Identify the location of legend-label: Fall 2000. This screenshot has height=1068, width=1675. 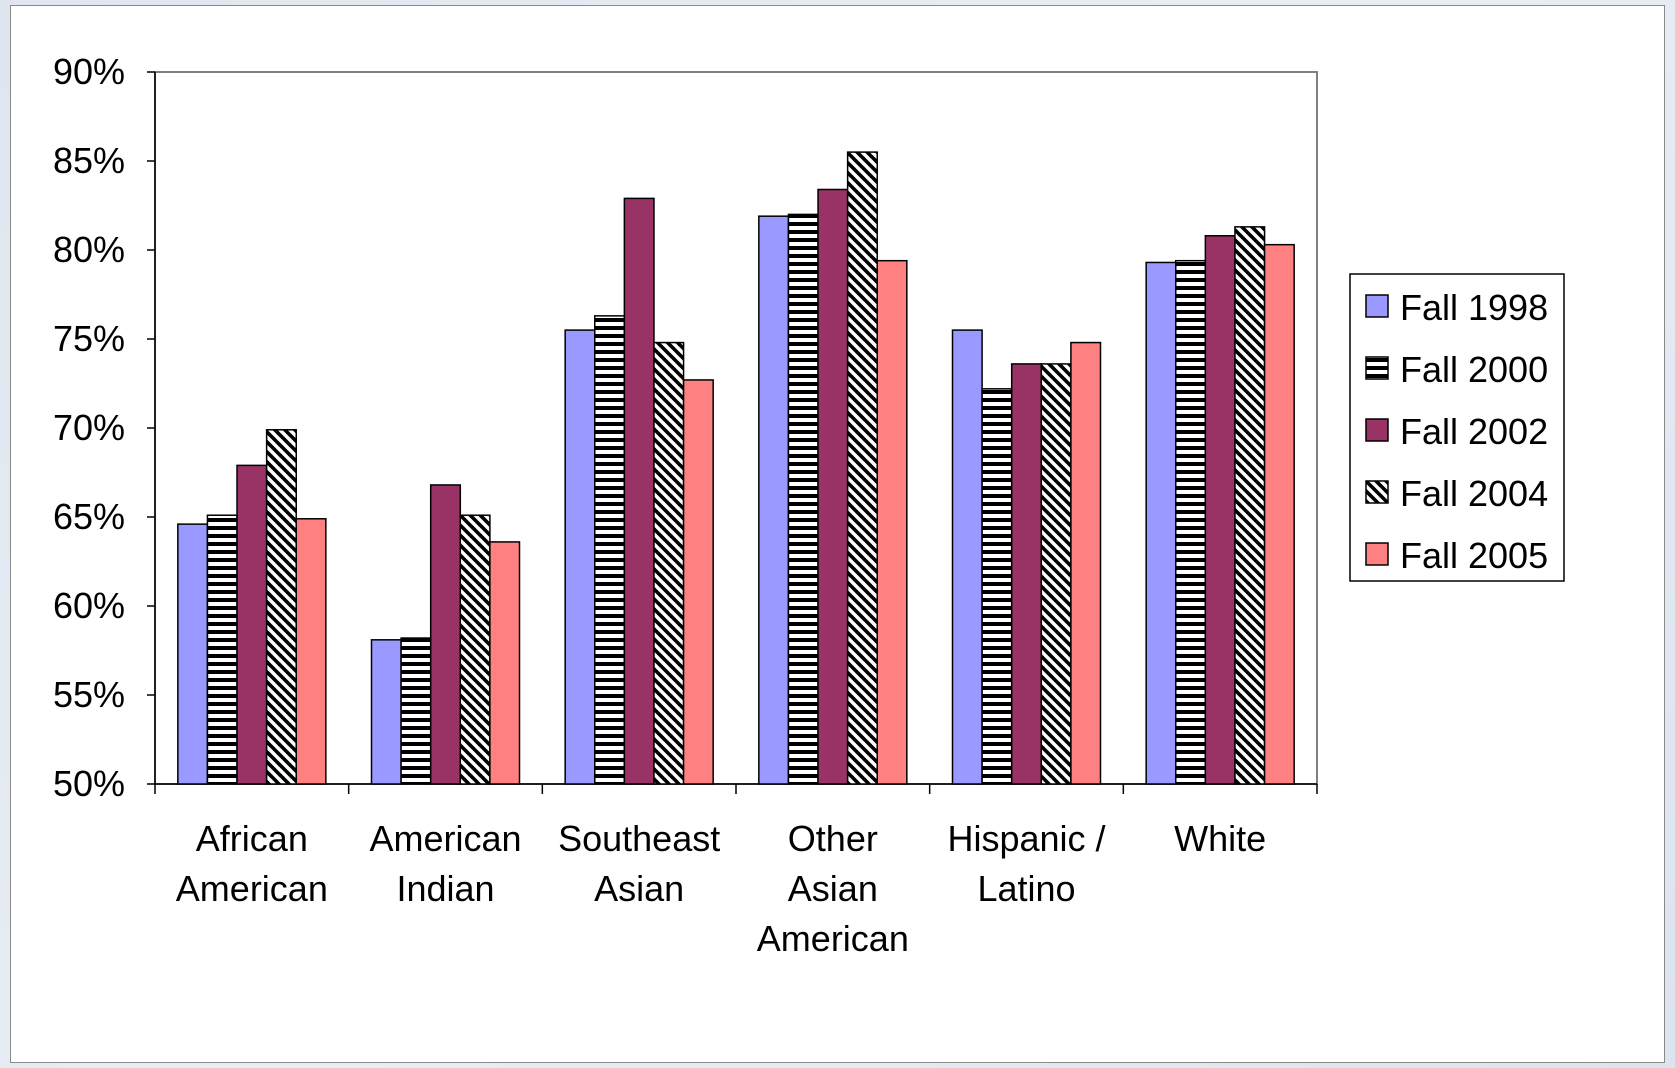
(1474, 369).